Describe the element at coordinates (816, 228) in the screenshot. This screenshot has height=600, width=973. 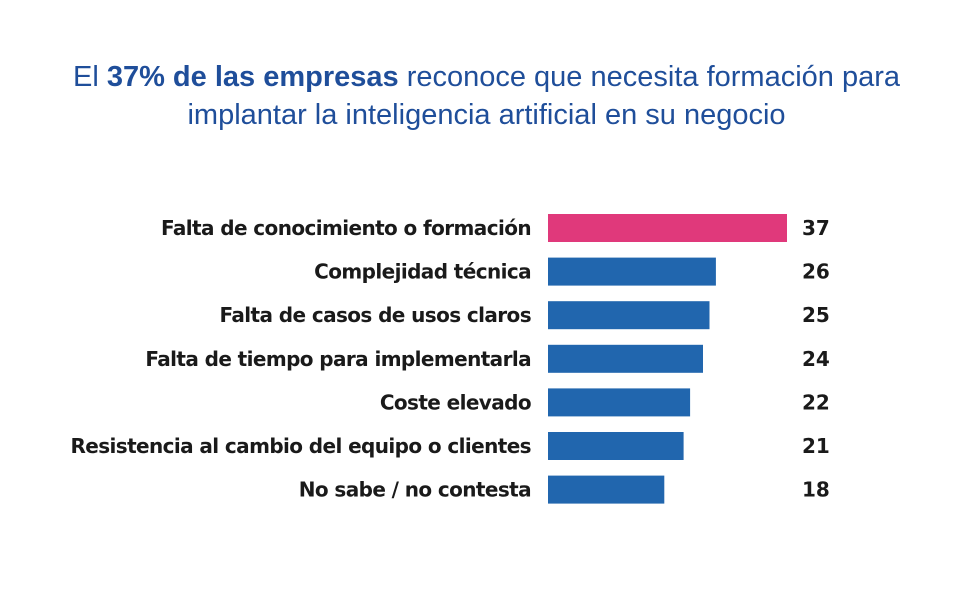
I see `value-label-1: 37` at that location.